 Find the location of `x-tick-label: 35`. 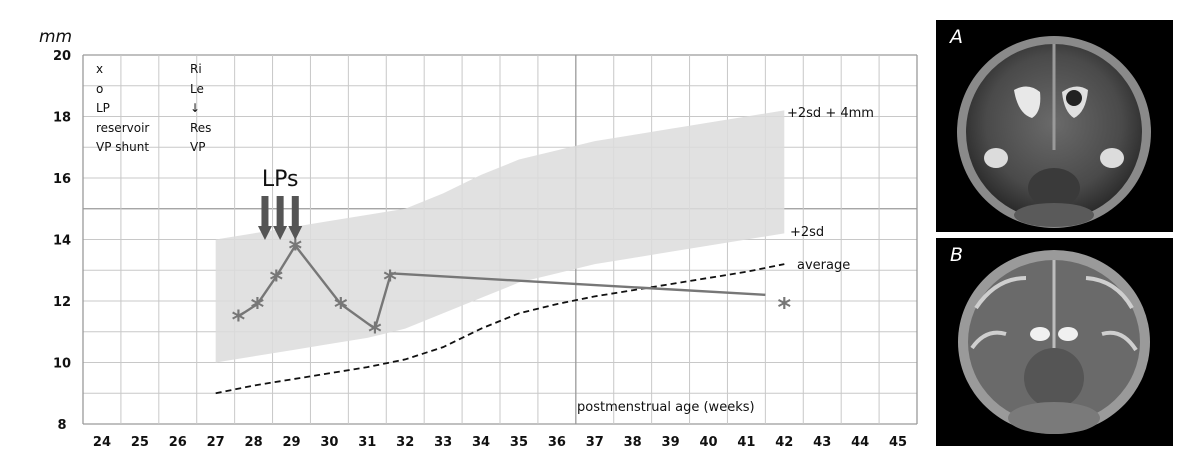

x-tick-label: 35 is located at coordinates (519, 442).